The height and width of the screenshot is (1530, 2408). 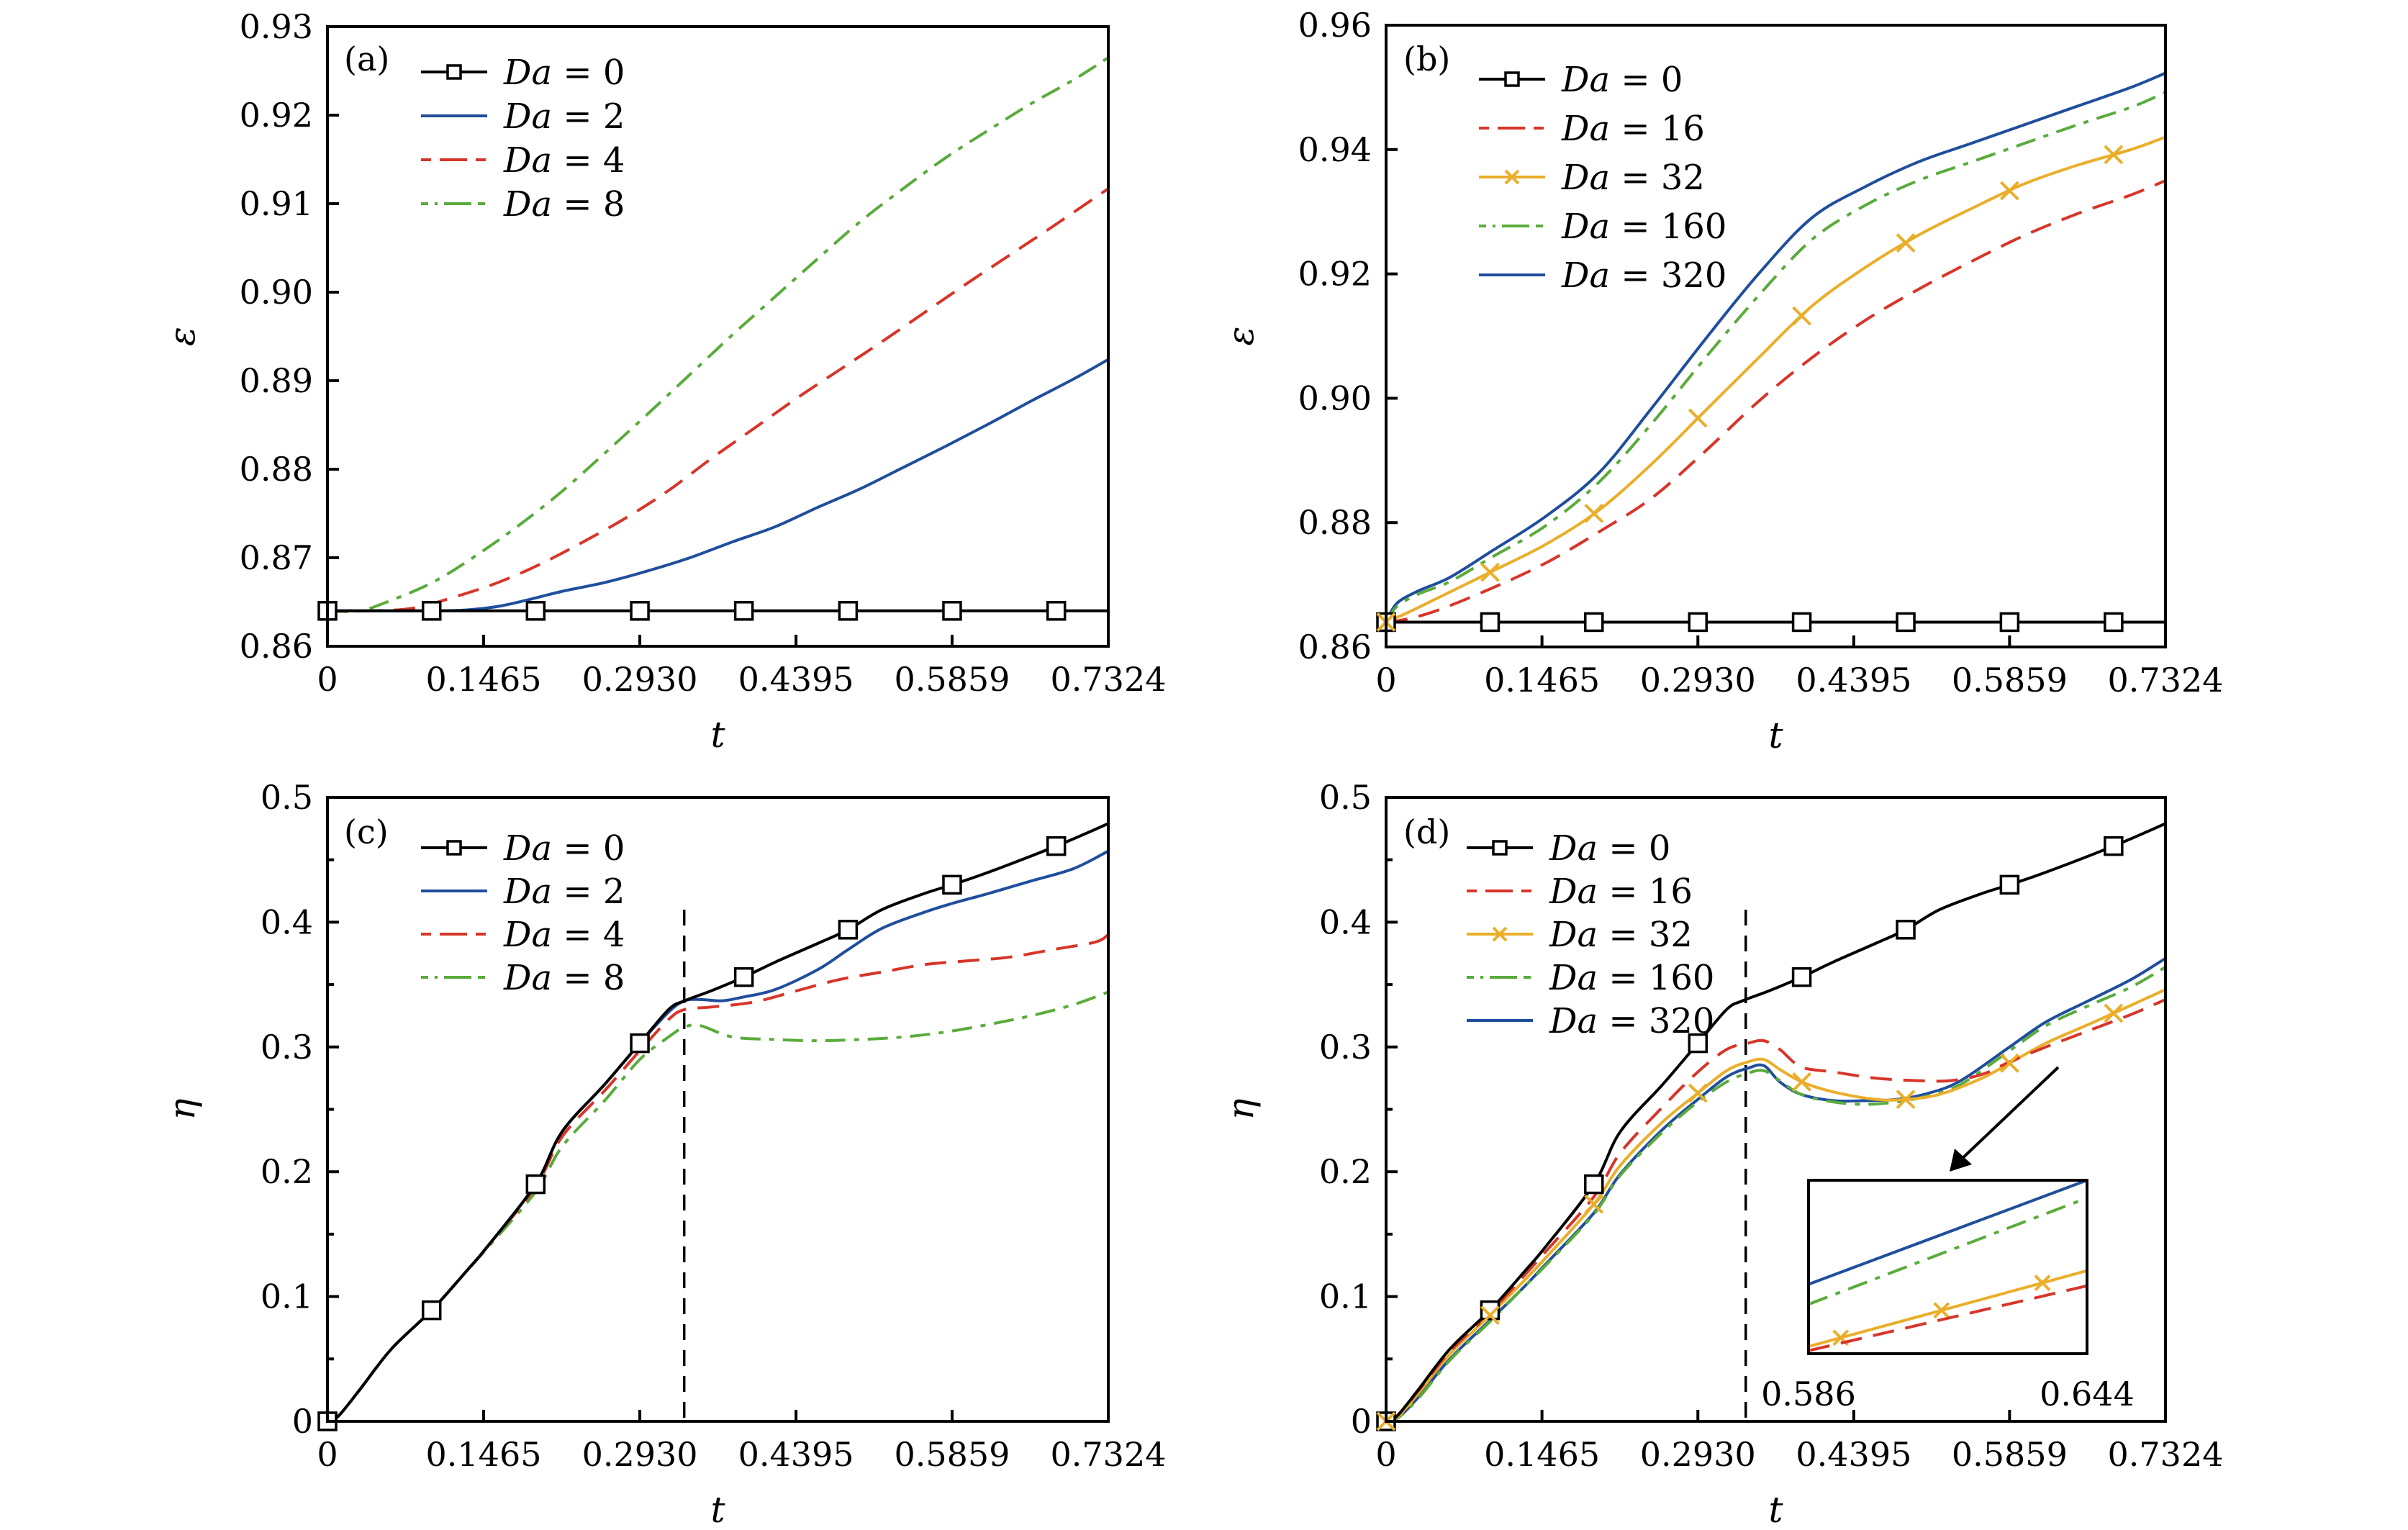 I want to click on legend-label-da-2: Da = 2, so click(x=564, y=892).